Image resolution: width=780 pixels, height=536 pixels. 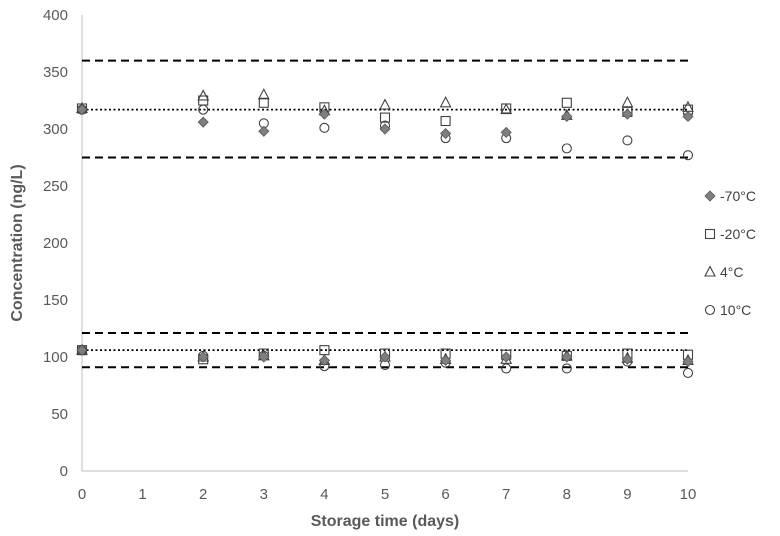 What do you see at coordinates (385, 521) in the screenshot?
I see `x-axis-title: Storage time (days)` at bounding box center [385, 521].